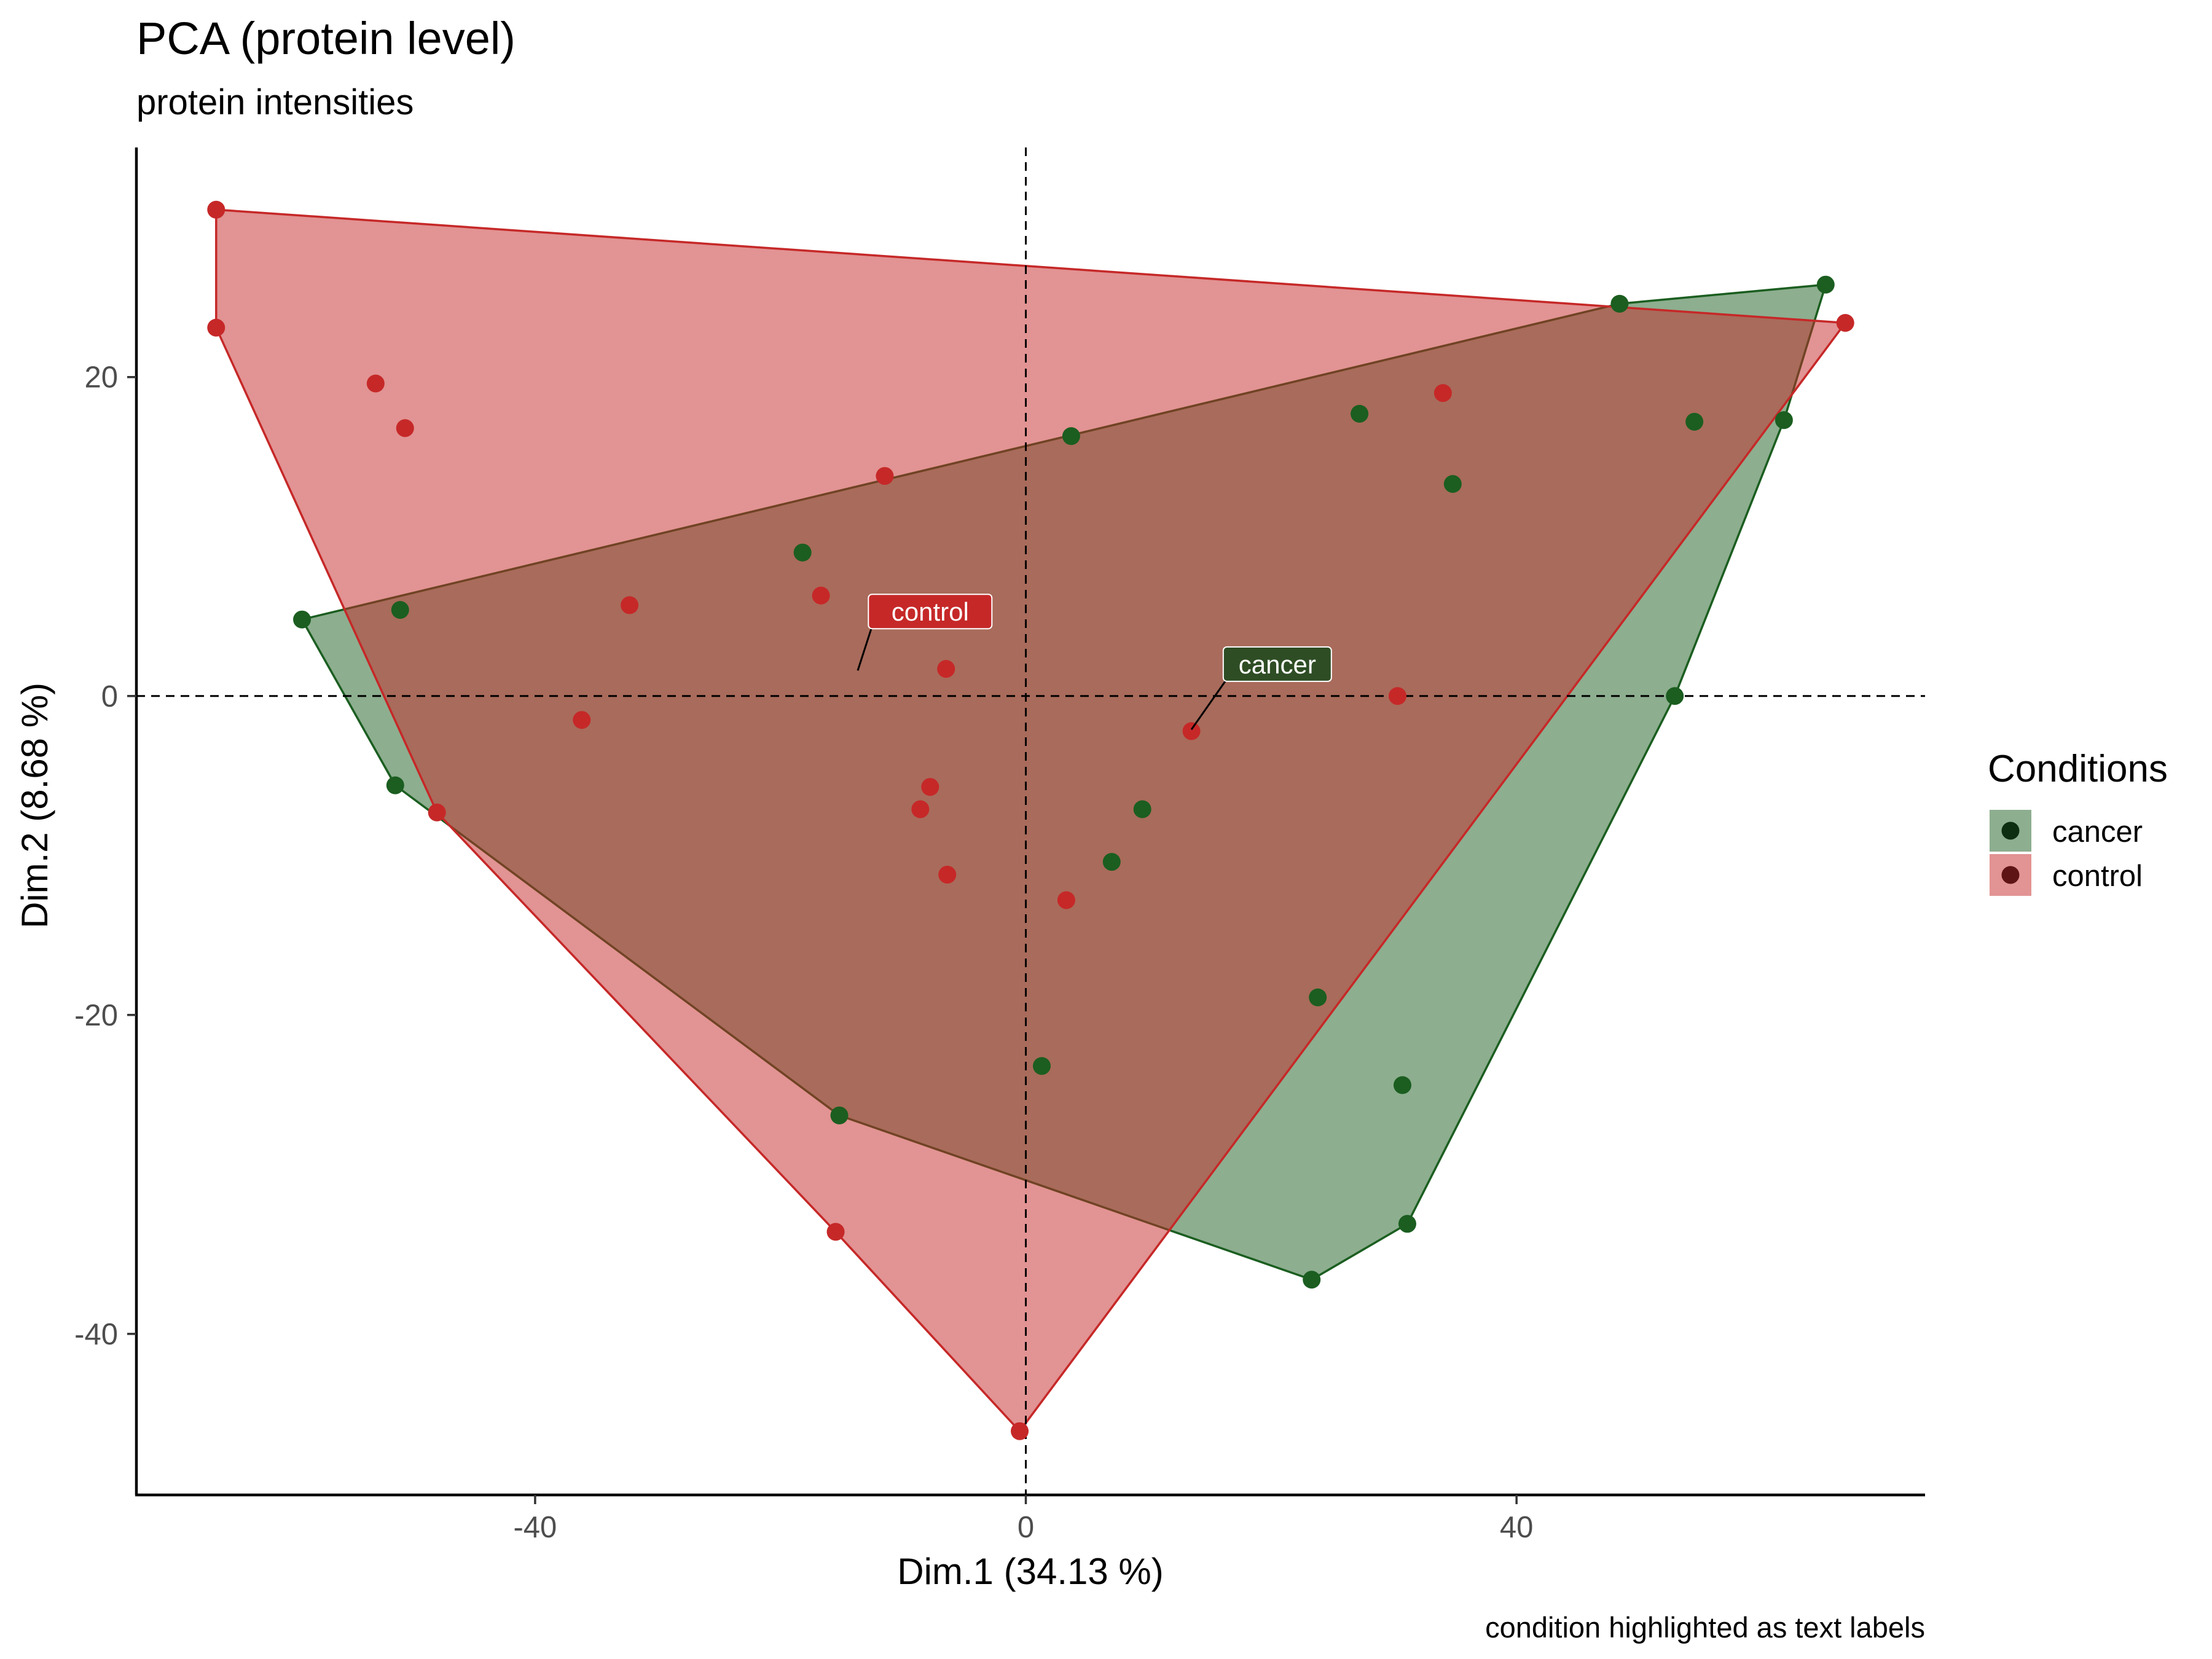 The height and width of the screenshot is (1659, 2212). Describe the element at coordinates (865, 648) in the screenshot. I see `label-leader-control` at that location.